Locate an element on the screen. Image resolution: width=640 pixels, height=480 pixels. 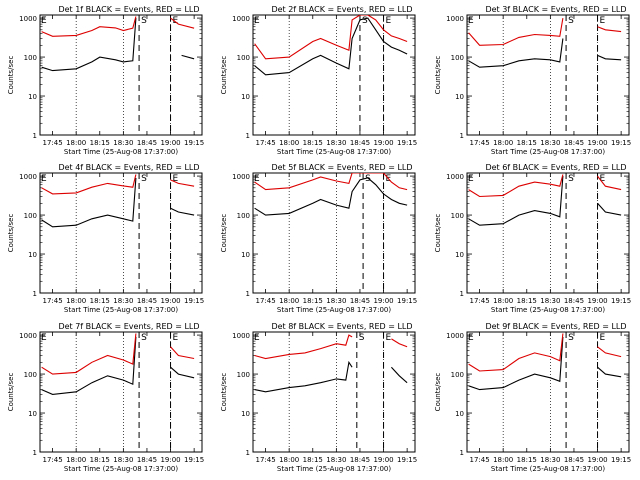
panel-title: Det 5f BLACK = Events, RED = LLD is located at coordinates (341, 167).